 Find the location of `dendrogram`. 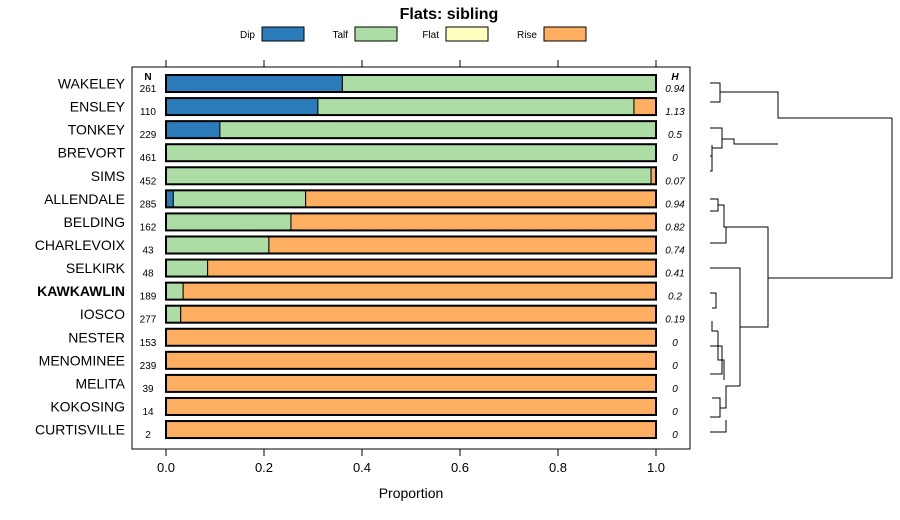

dendrogram is located at coordinates (801, 257).